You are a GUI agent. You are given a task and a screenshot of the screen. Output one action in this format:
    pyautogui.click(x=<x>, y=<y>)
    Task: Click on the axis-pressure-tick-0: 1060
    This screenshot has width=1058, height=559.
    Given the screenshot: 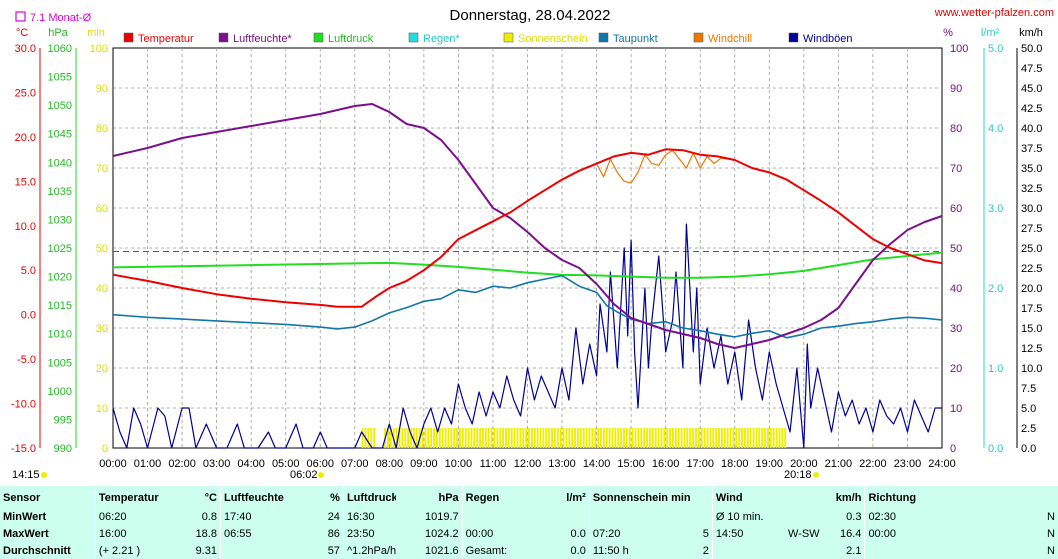 What is the action you would take?
    pyautogui.click(x=60, y=49)
    